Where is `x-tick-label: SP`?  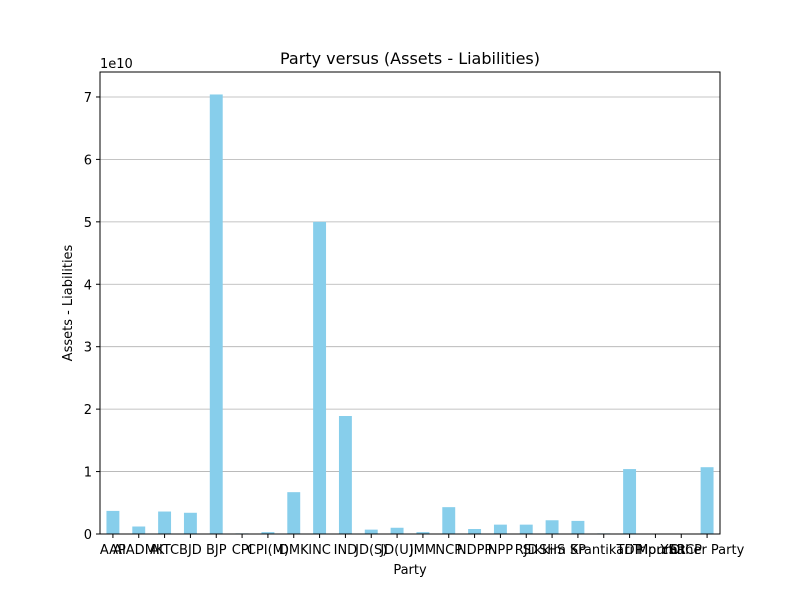
x-tick-label: SP is located at coordinates (578, 550).